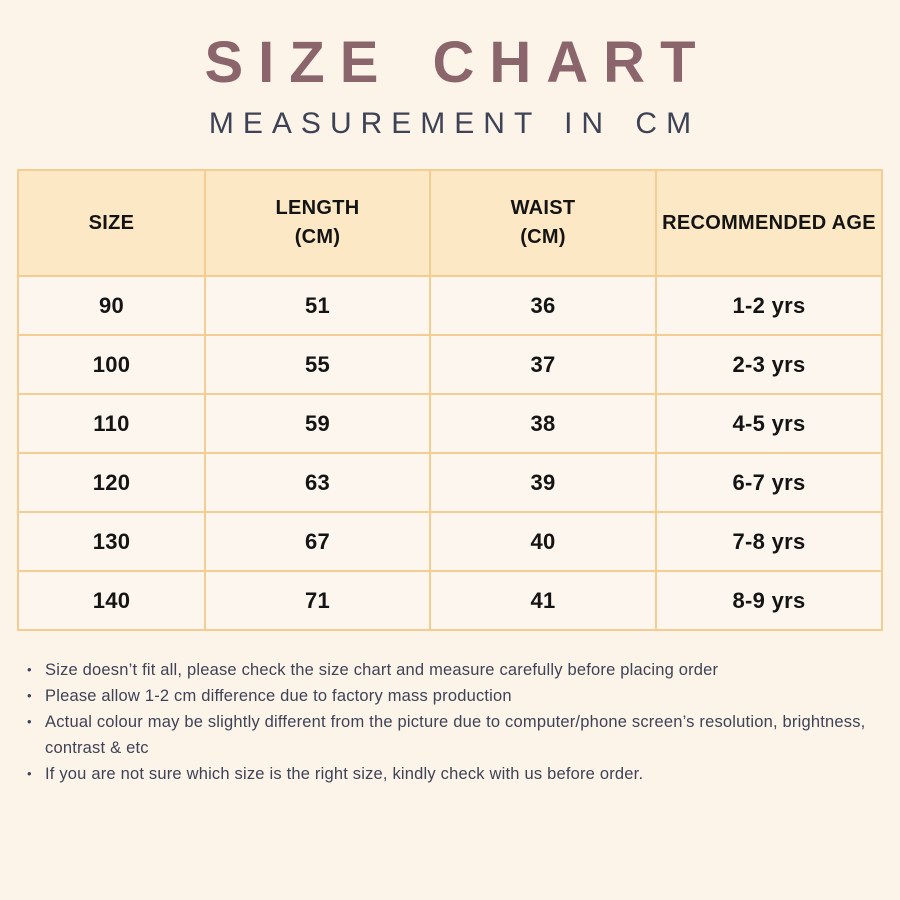 The height and width of the screenshot is (900, 900). I want to click on cell-waist: 39, so click(543, 482).